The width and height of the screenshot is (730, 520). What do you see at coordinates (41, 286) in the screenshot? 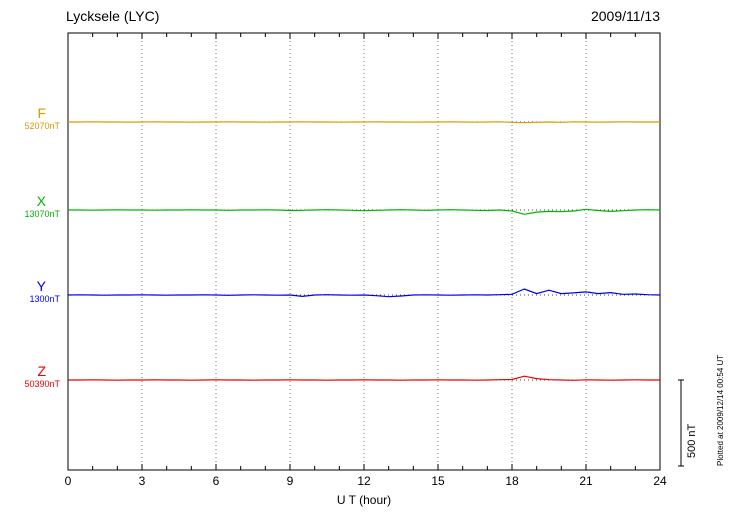
I see `series-name-y: Y` at bounding box center [41, 286].